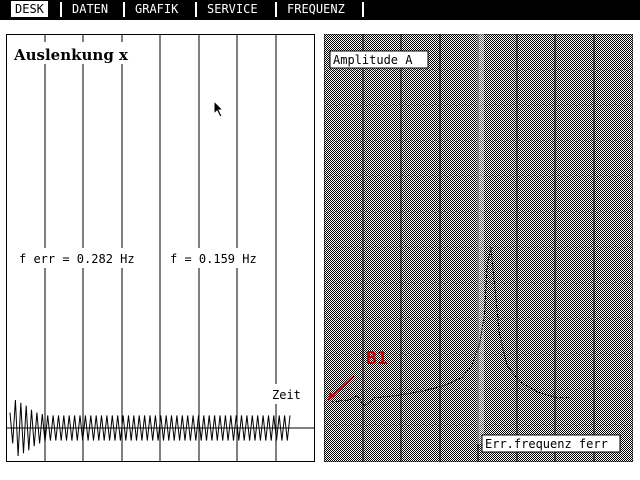 Image resolution: width=640 pixels, height=480 pixels. Describe the element at coordinates (480, 239) in the screenshot. I see `resonance-band` at that location.